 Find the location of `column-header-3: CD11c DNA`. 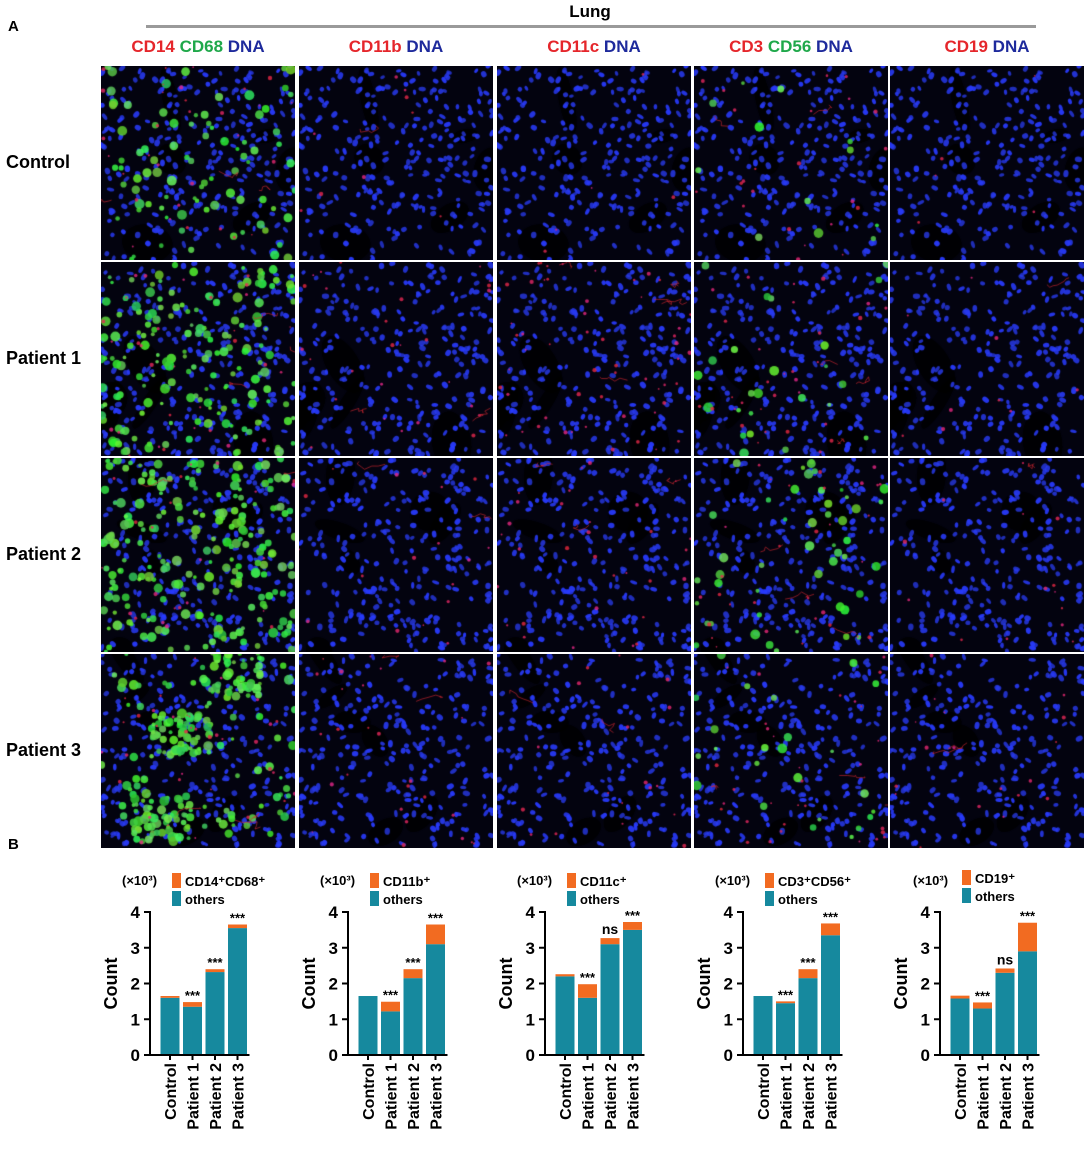

column-header-3: CD11c DNA is located at coordinates (594, 47).